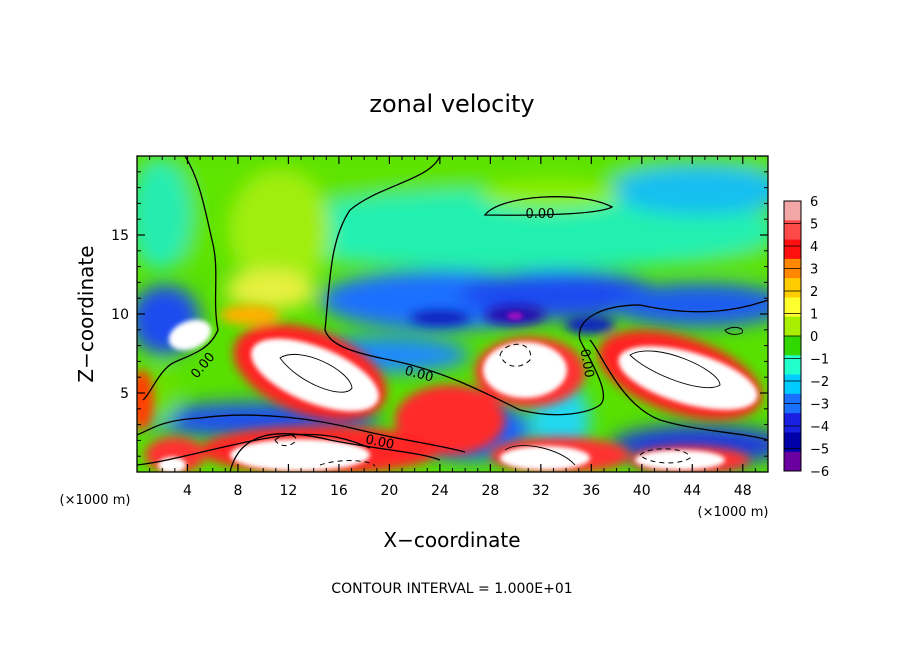 Image resolution: width=904 pixels, height=654 pixels. Describe the element at coordinates (814, 247) in the screenshot. I see `colorbar-label: 4` at that location.